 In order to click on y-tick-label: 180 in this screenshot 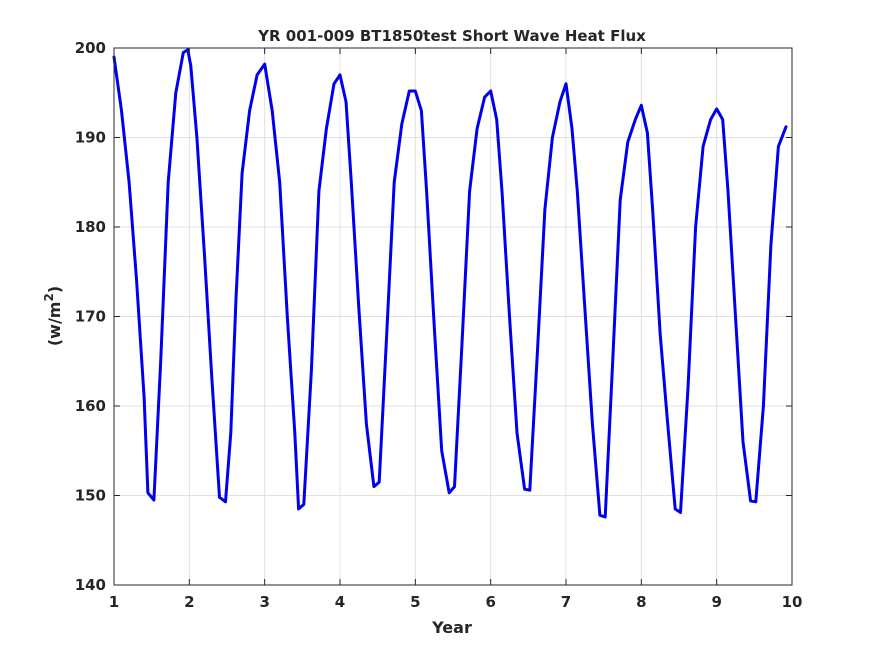, I will do `click(90, 227)`.